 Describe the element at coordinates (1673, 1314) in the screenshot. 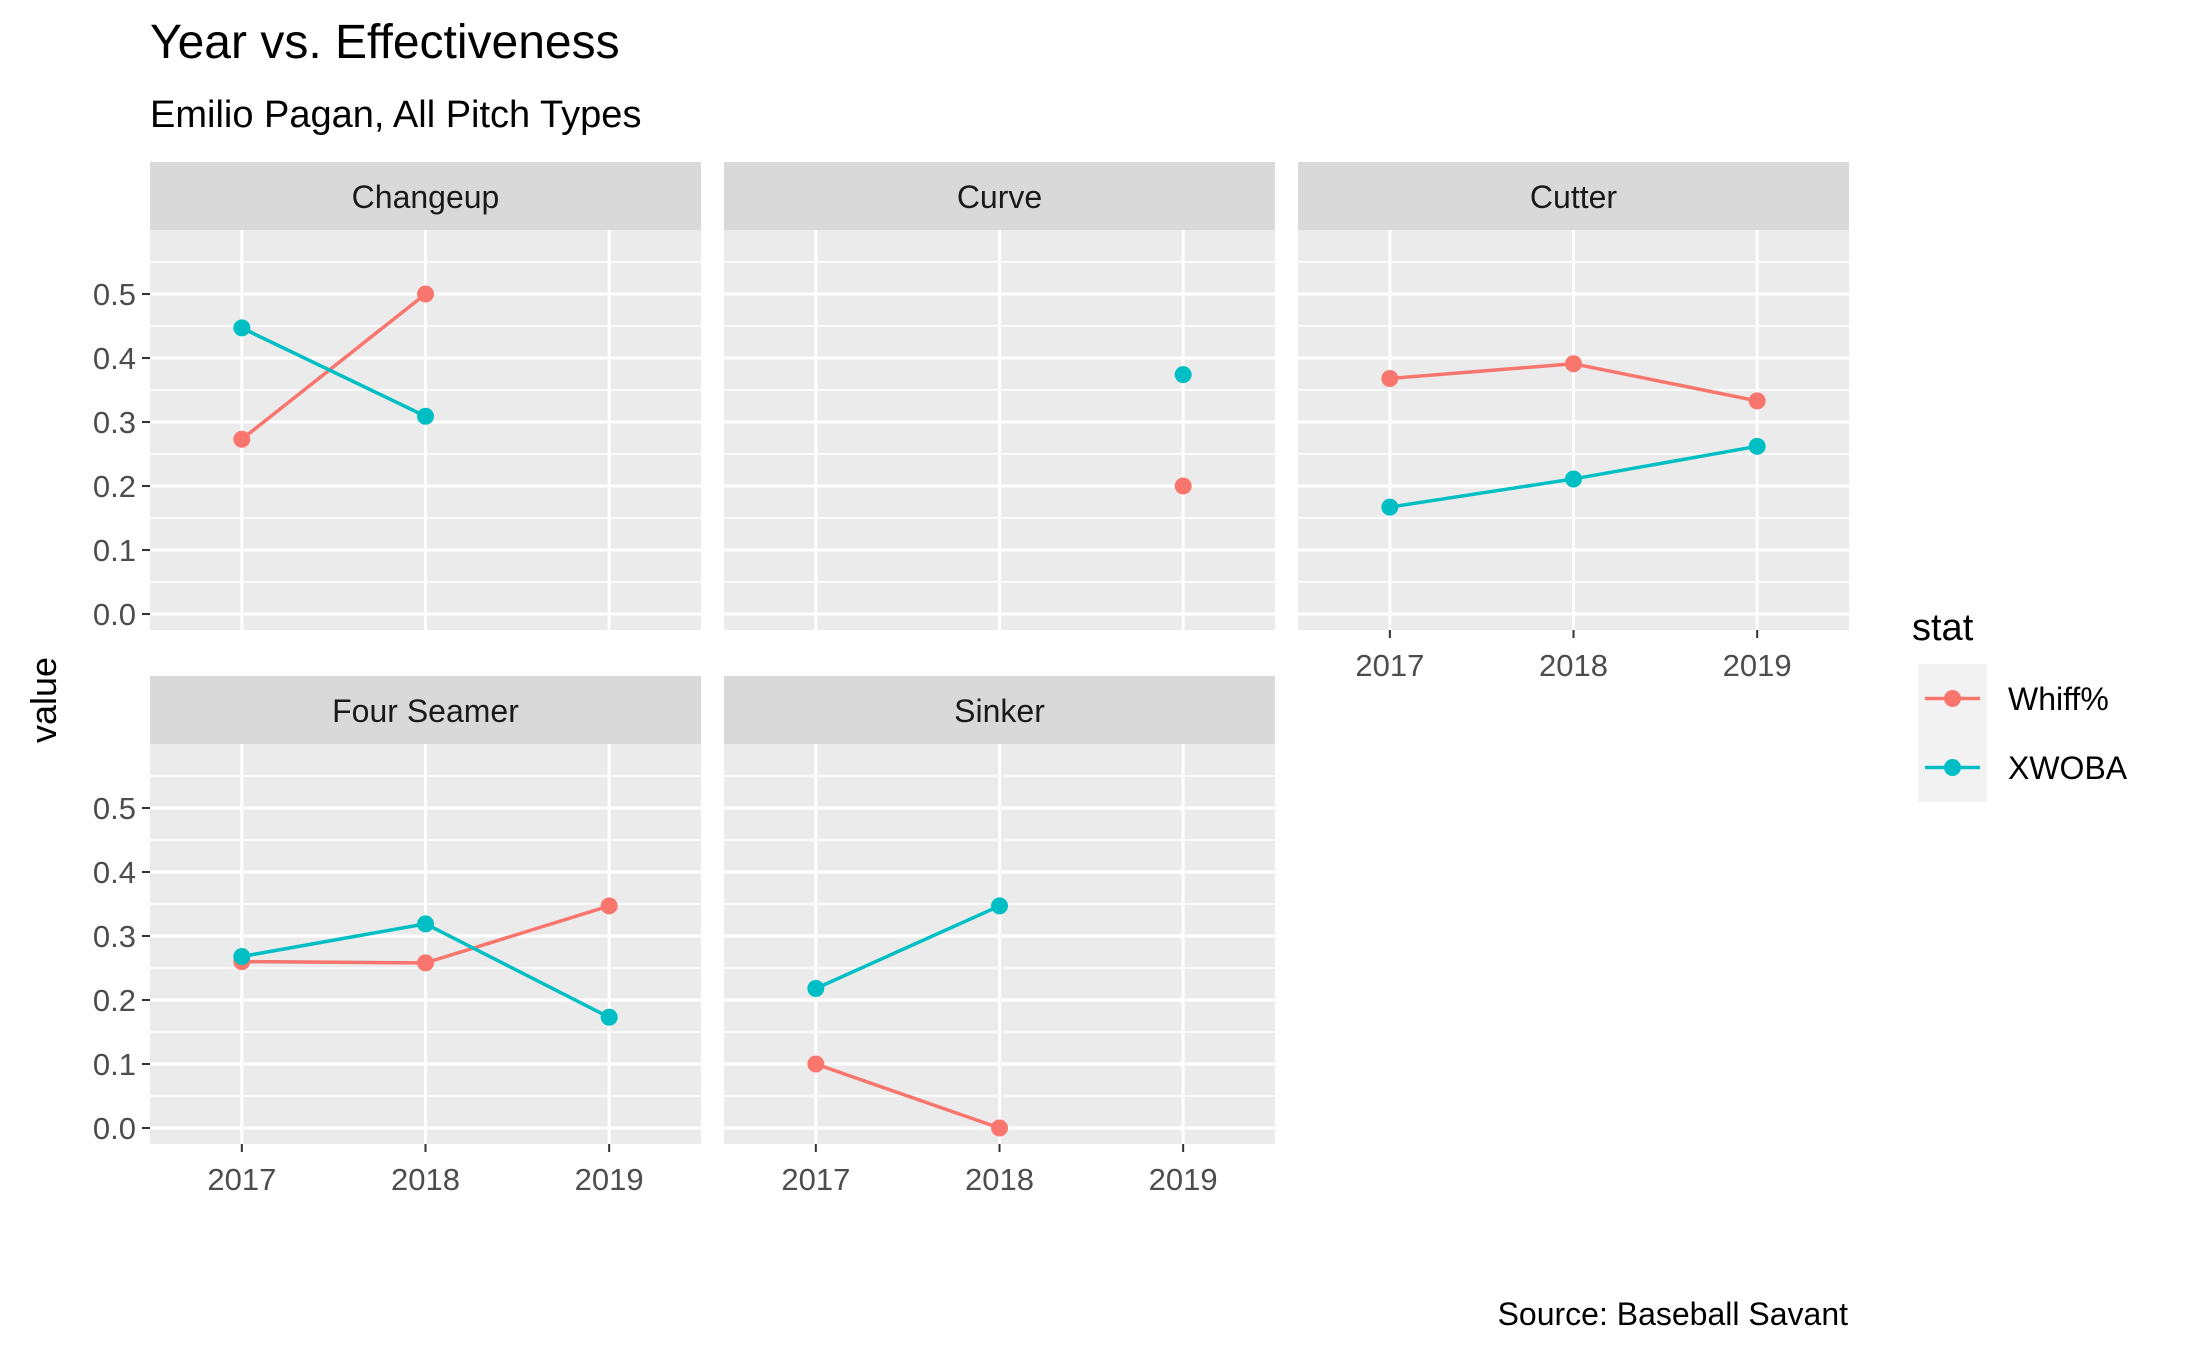

I see `chart-caption: Source: Baseball Savant` at that location.